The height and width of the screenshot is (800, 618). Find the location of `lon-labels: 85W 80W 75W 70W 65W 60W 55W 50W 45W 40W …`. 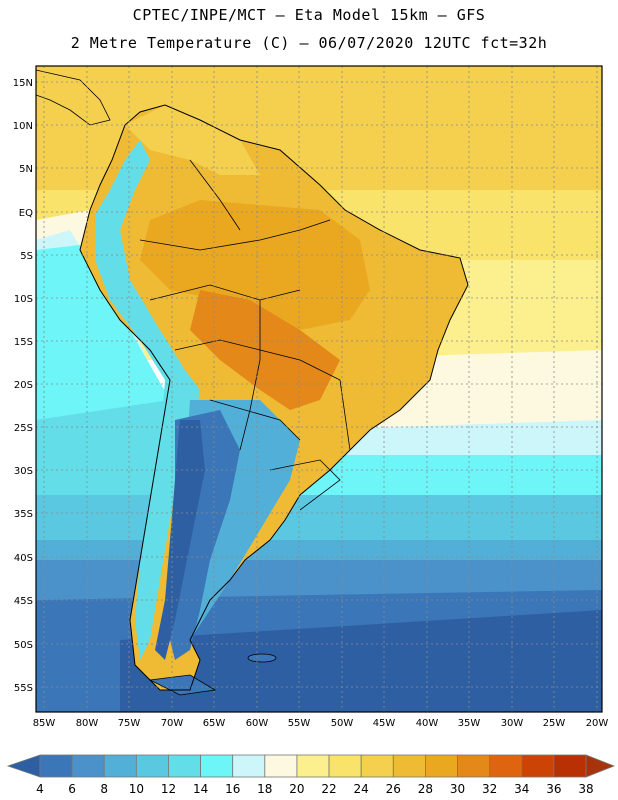

lon-labels: 85W 80W 75W 70W 65W 60W 55W 50W 45W 40W … is located at coordinates (321, 723).